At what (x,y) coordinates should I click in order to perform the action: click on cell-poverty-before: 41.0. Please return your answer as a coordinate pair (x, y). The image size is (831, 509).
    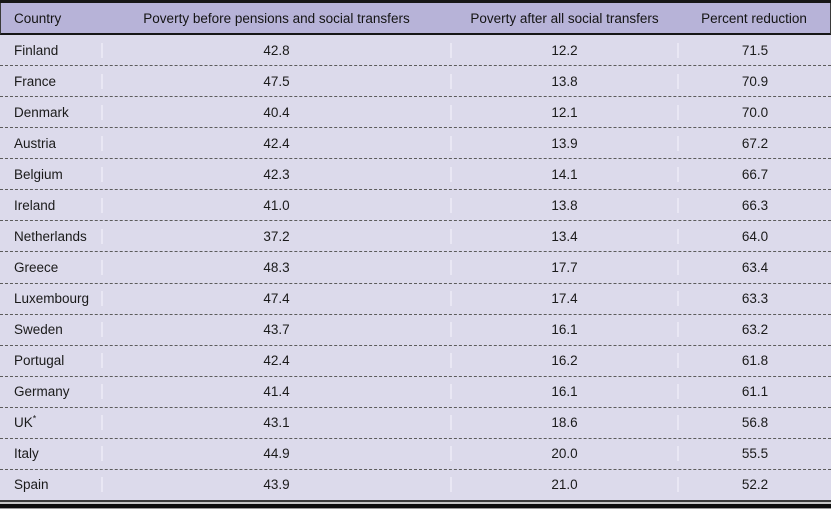
    Looking at the image, I should click on (275, 205).